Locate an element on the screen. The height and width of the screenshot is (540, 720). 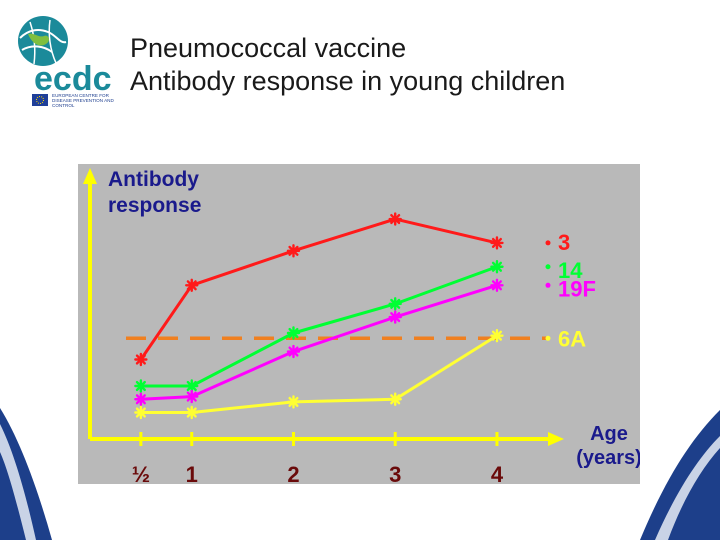
x-tick-label: 2 is located at coordinates (293, 473).